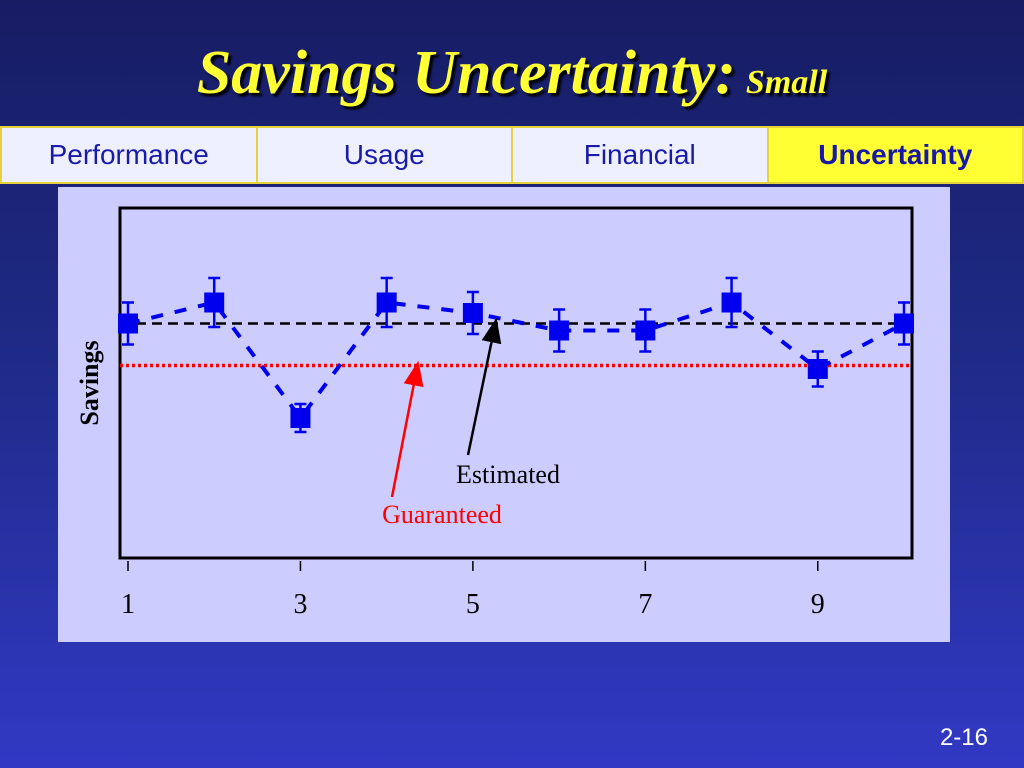 The height and width of the screenshot is (768, 1024). What do you see at coordinates (442, 514) in the screenshot?
I see `guaranteed-label: Guaranteed` at bounding box center [442, 514].